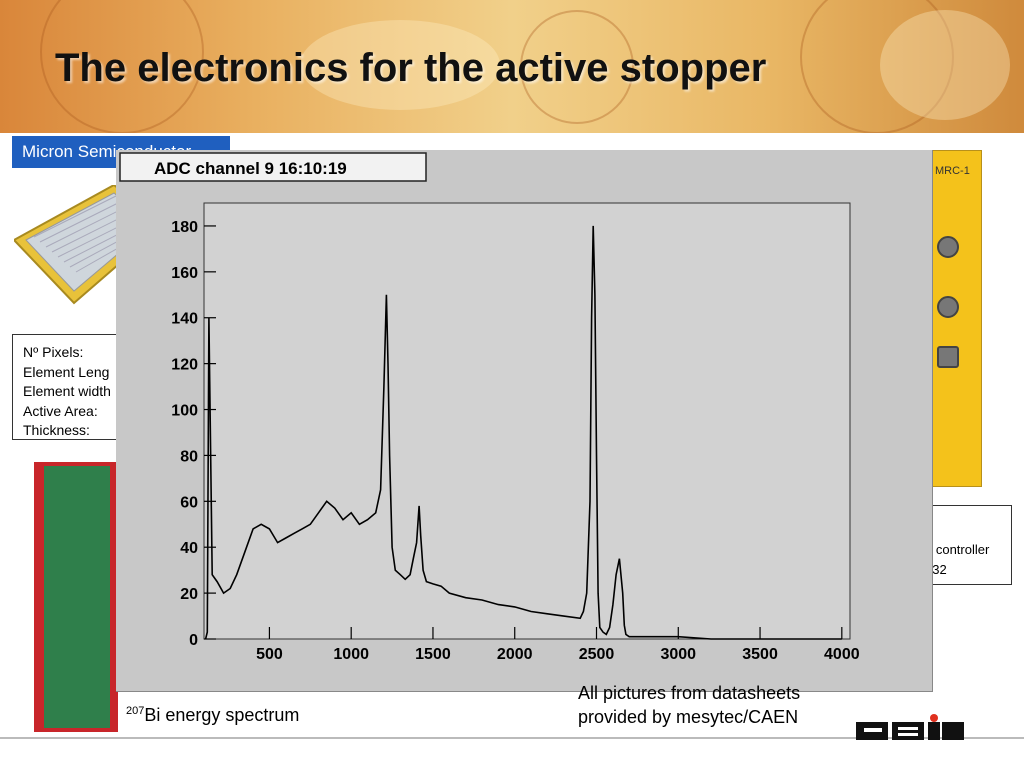 This screenshot has width=1024, height=768. Describe the element at coordinates (515, 654) in the screenshot. I see `x-tick-label: 2000` at that location.